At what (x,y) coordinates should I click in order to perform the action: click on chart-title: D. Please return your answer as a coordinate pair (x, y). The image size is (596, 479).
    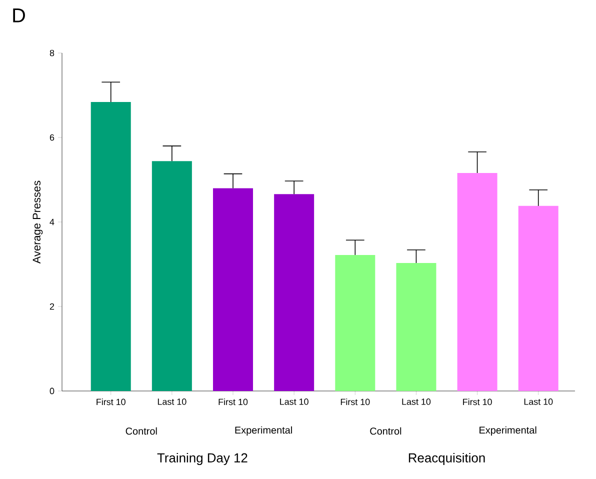
    Looking at the image, I should click on (19, 15).